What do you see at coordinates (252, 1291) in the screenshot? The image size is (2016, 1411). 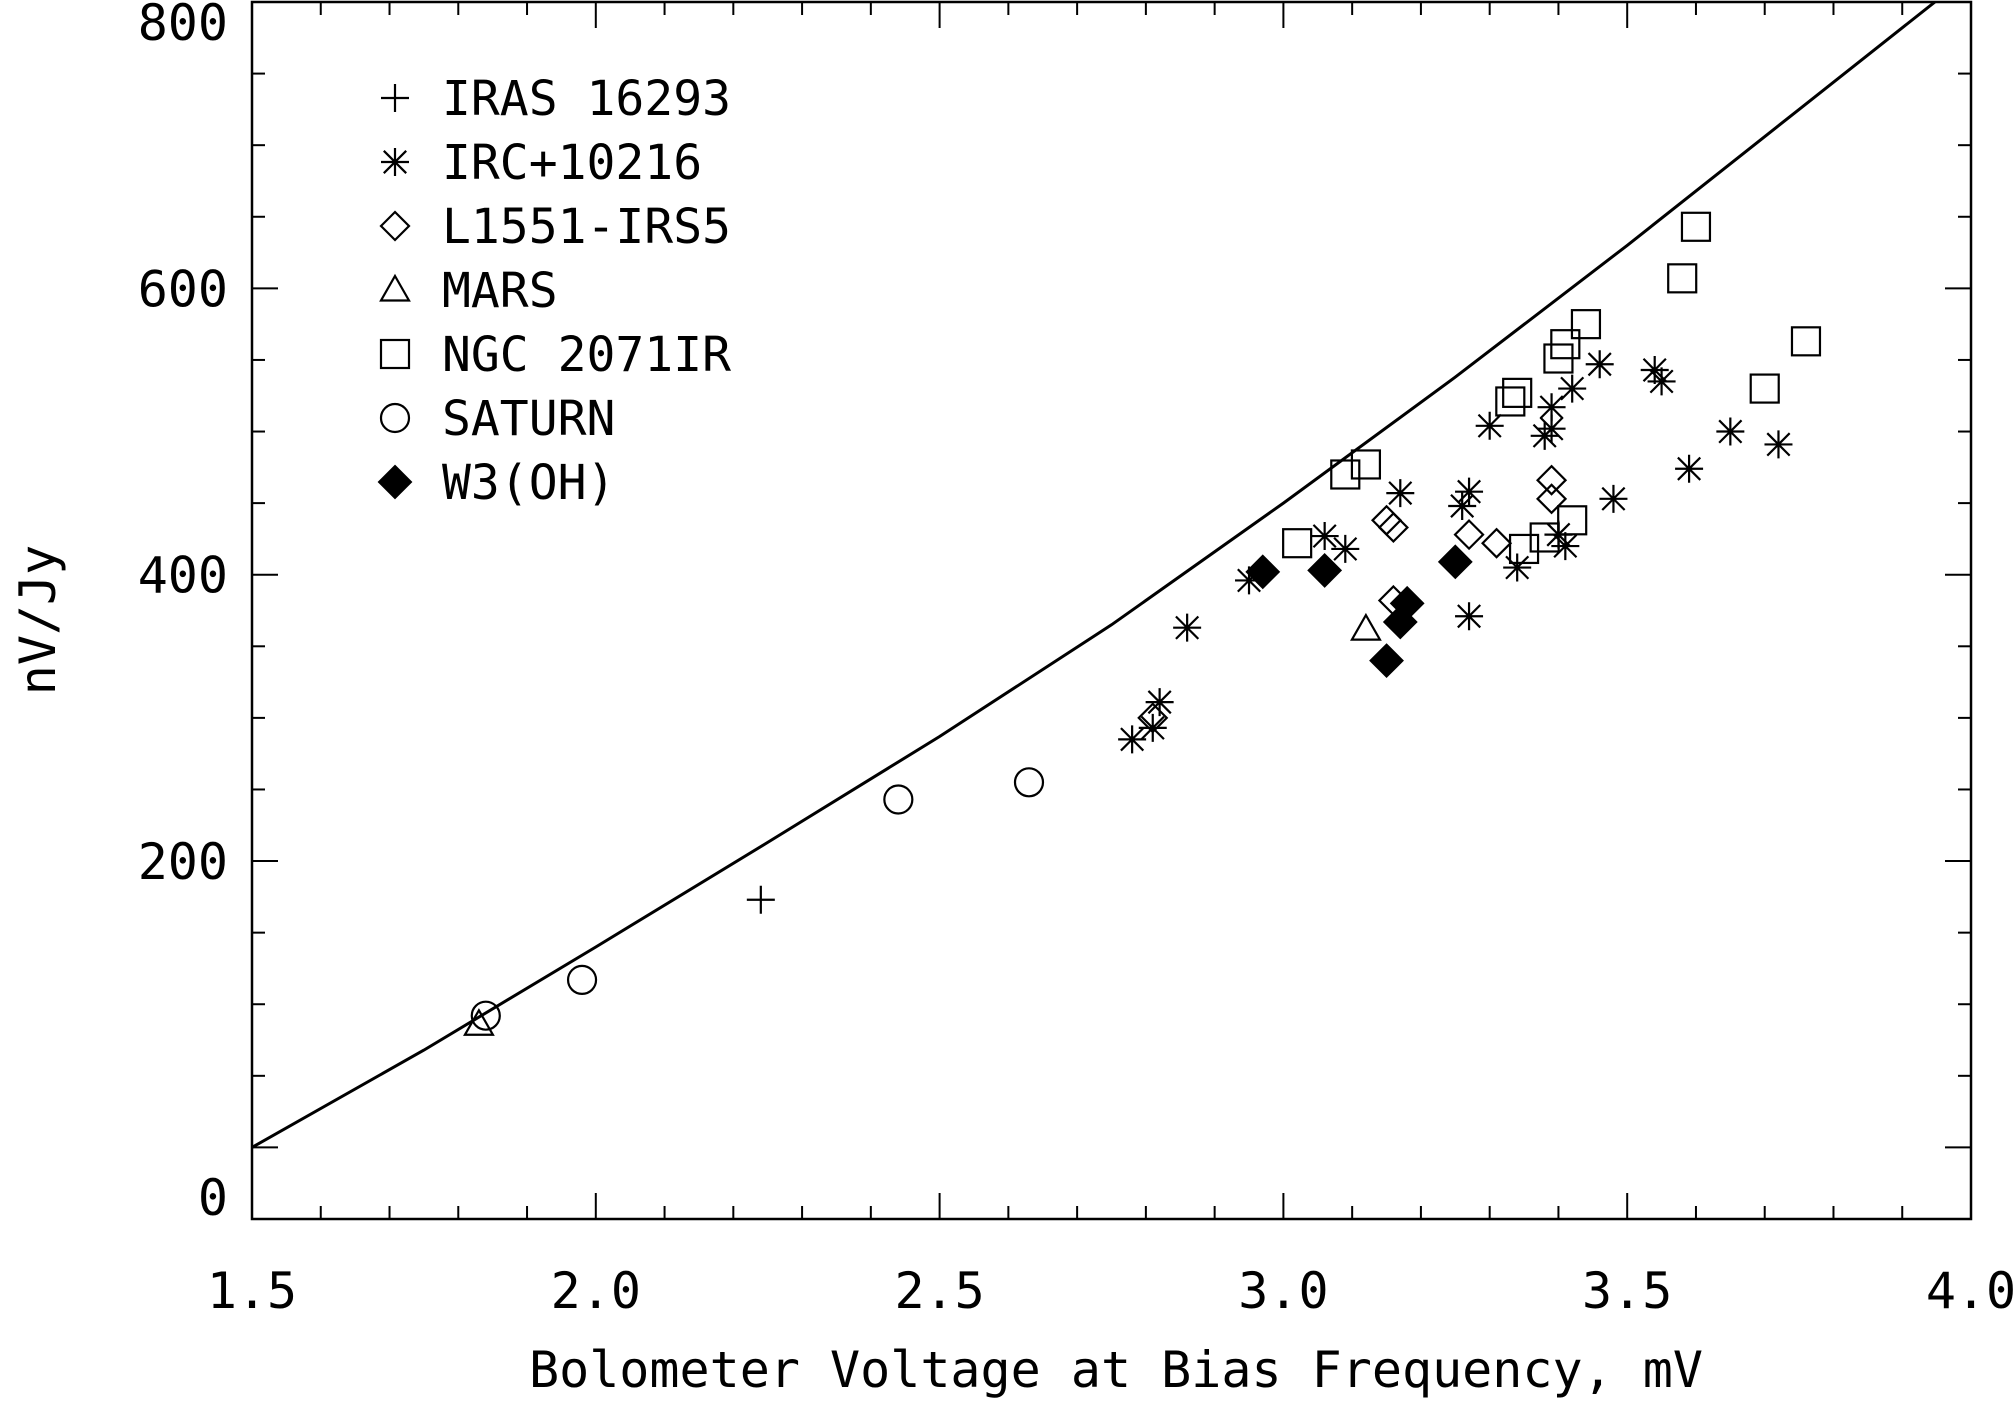 I see `x-tick-label: 1.5` at bounding box center [252, 1291].